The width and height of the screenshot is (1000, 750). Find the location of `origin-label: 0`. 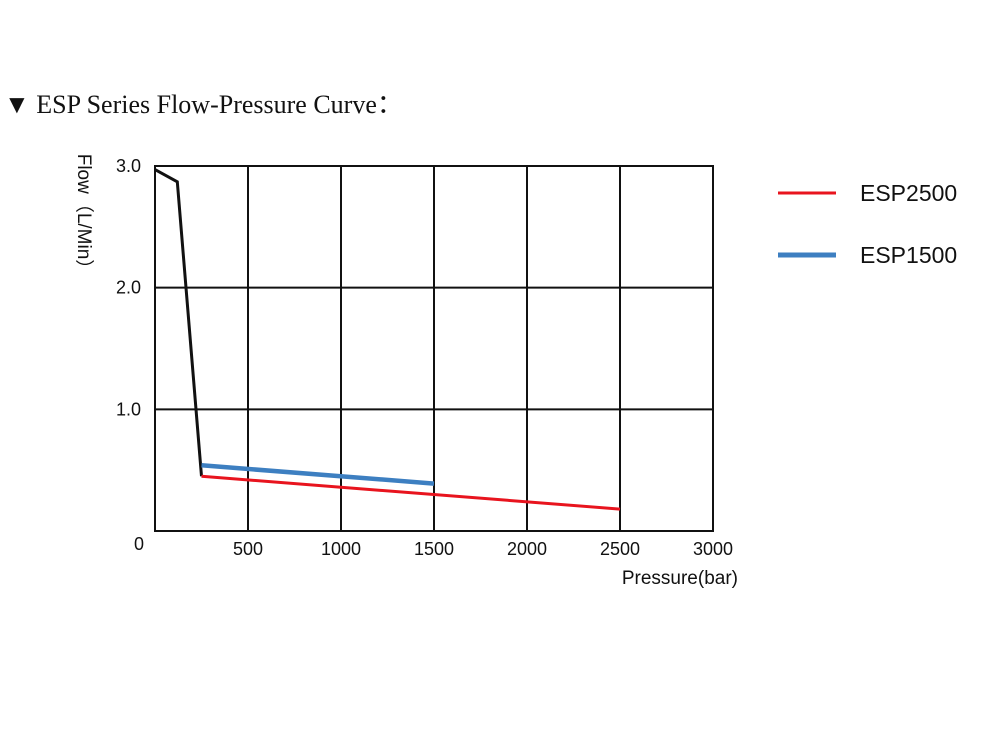

origin-label: 0 is located at coordinates (139, 544).